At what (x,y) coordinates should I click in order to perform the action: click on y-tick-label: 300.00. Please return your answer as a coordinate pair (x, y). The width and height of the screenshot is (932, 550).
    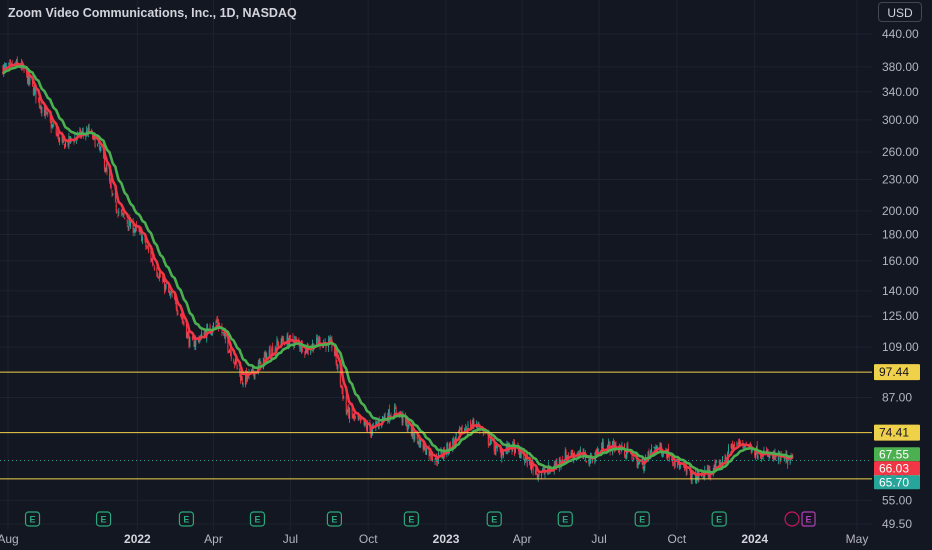
    Looking at the image, I should click on (900, 120).